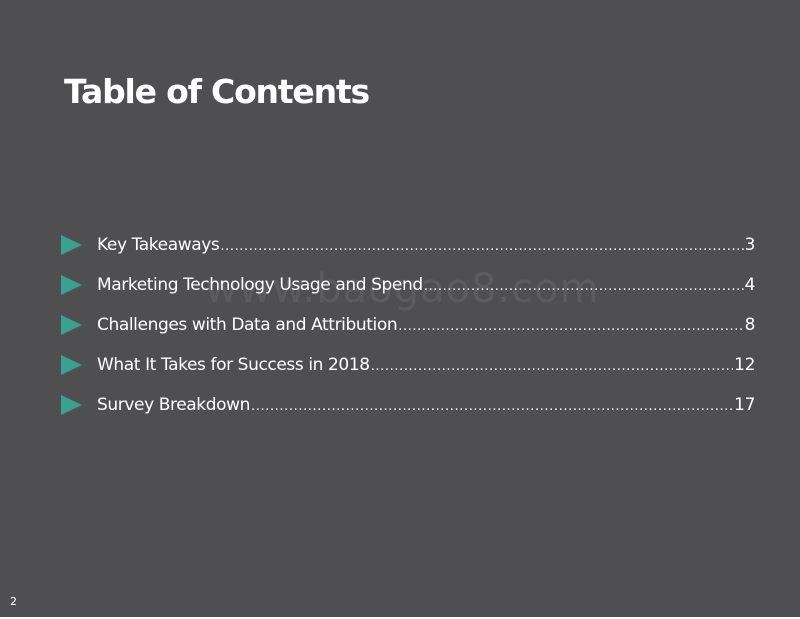  What do you see at coordinates (750, 285) in the screenshot?
I see `toc-item-page: 4` at bounding box center [750, 285].